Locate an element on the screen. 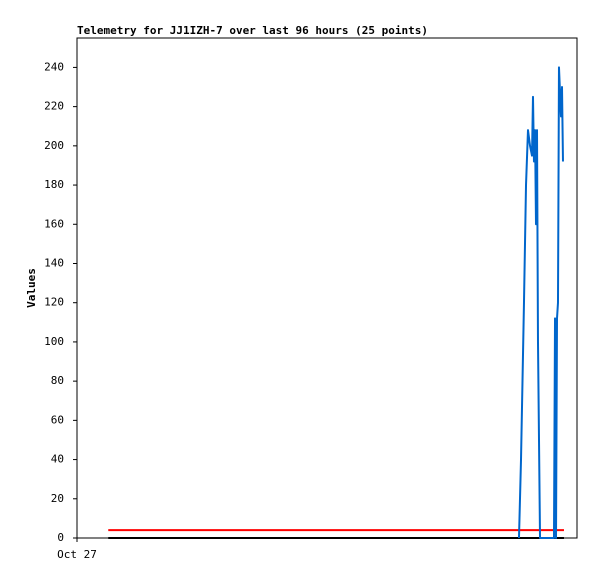 This screenshot has height=579, width=597. y-tick-label: 160 is located at coordinates (54, 223).